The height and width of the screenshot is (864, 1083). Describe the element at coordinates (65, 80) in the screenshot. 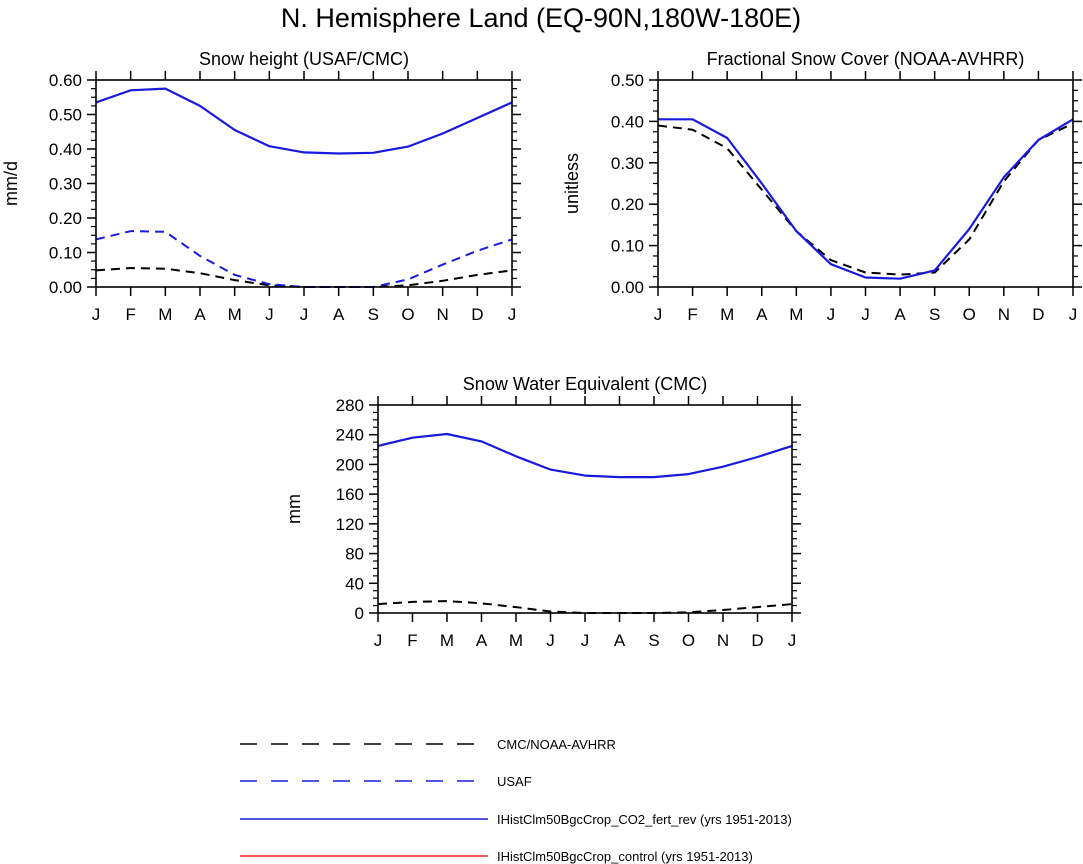

I see `y-tick-label: 0.60` at that location.